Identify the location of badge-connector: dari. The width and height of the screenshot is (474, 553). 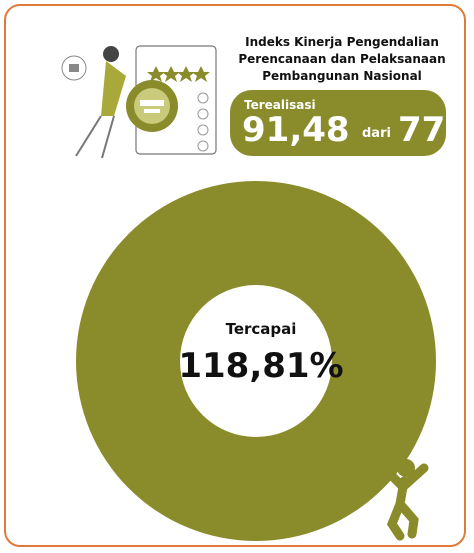
(376, 133).